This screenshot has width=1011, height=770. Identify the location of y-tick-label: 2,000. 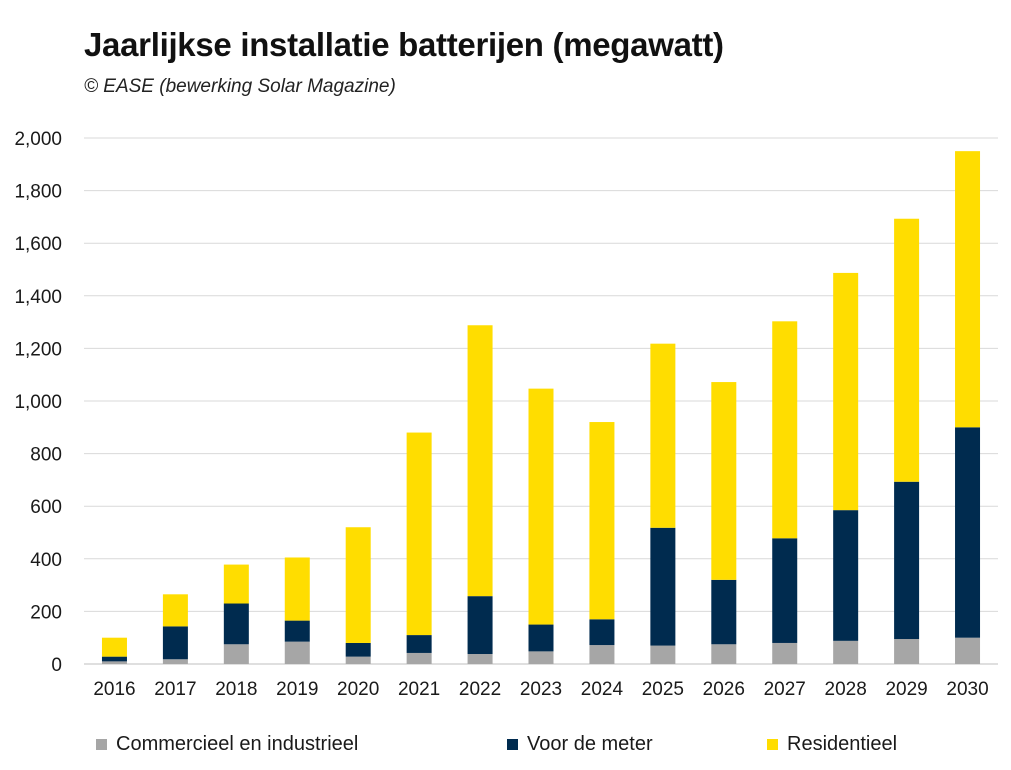
(38, 139).